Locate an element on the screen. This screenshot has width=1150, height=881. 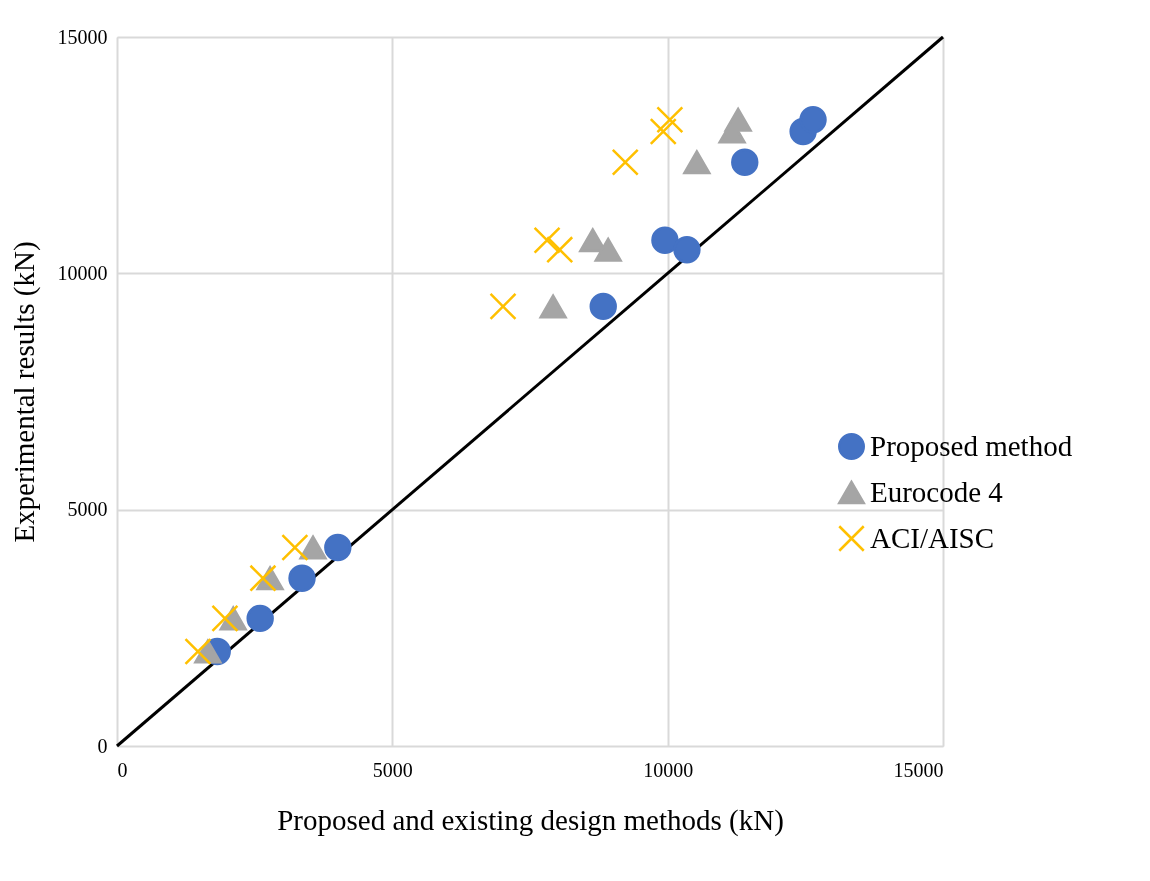
x-tick-label: 0 is located at coordinates (122, 769).